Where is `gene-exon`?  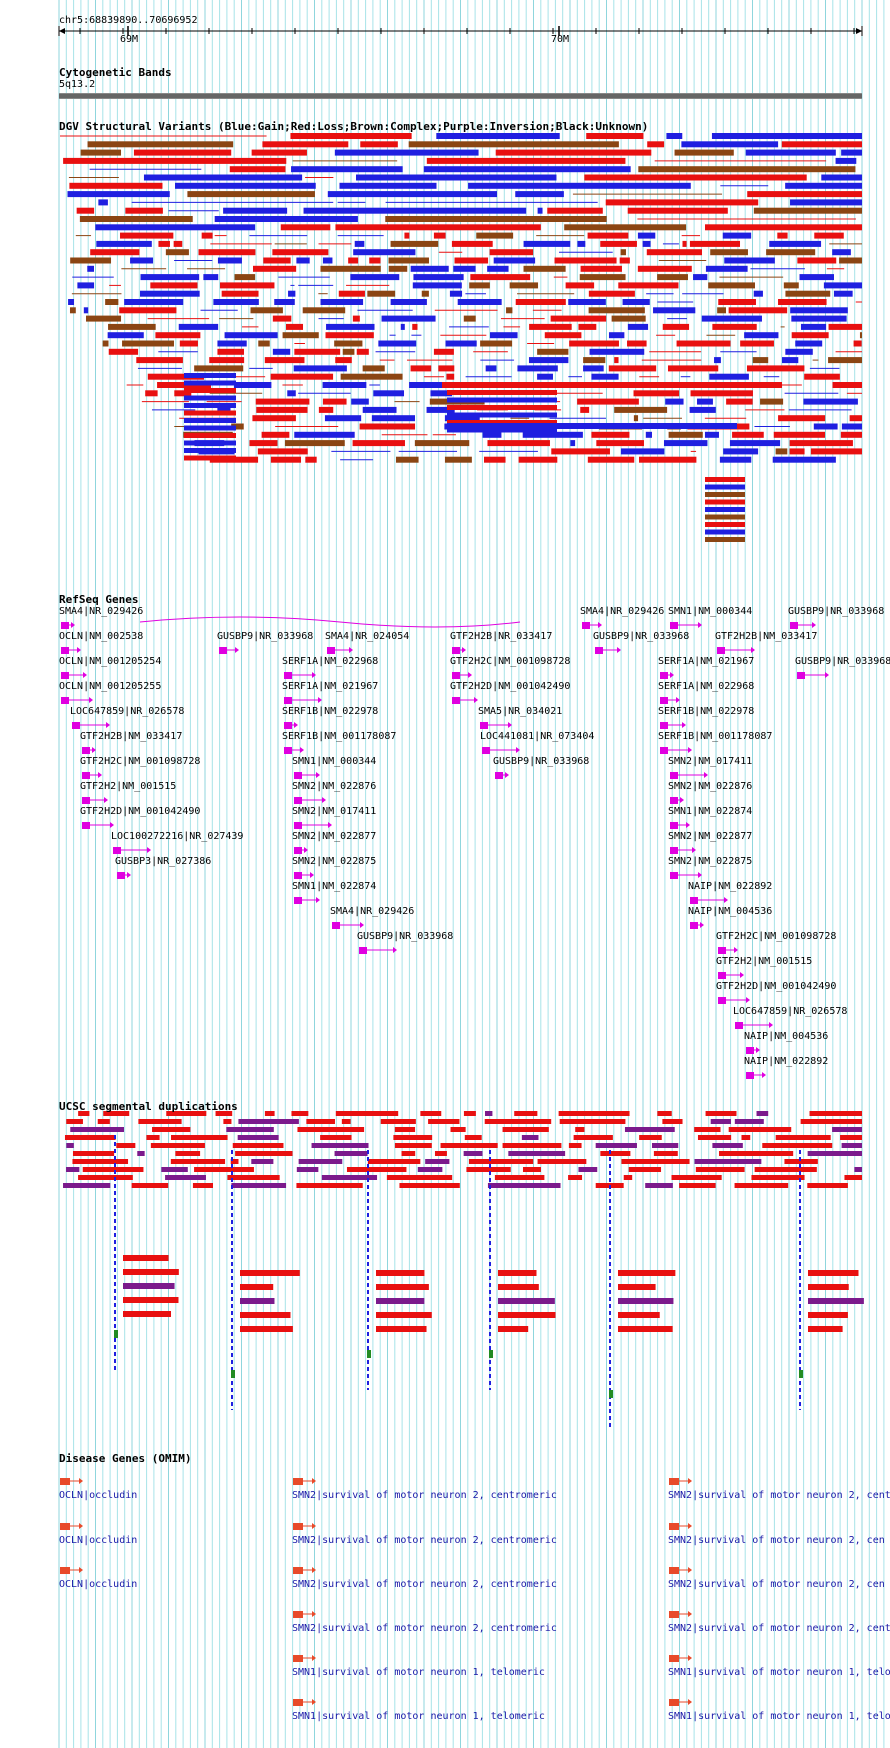
gene-exon is located at coordinates (288, 725).